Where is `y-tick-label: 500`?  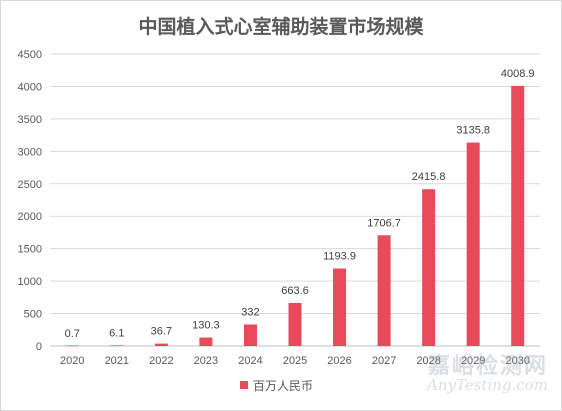 y-tick-label: 500 is located at coordinates (33, 315).